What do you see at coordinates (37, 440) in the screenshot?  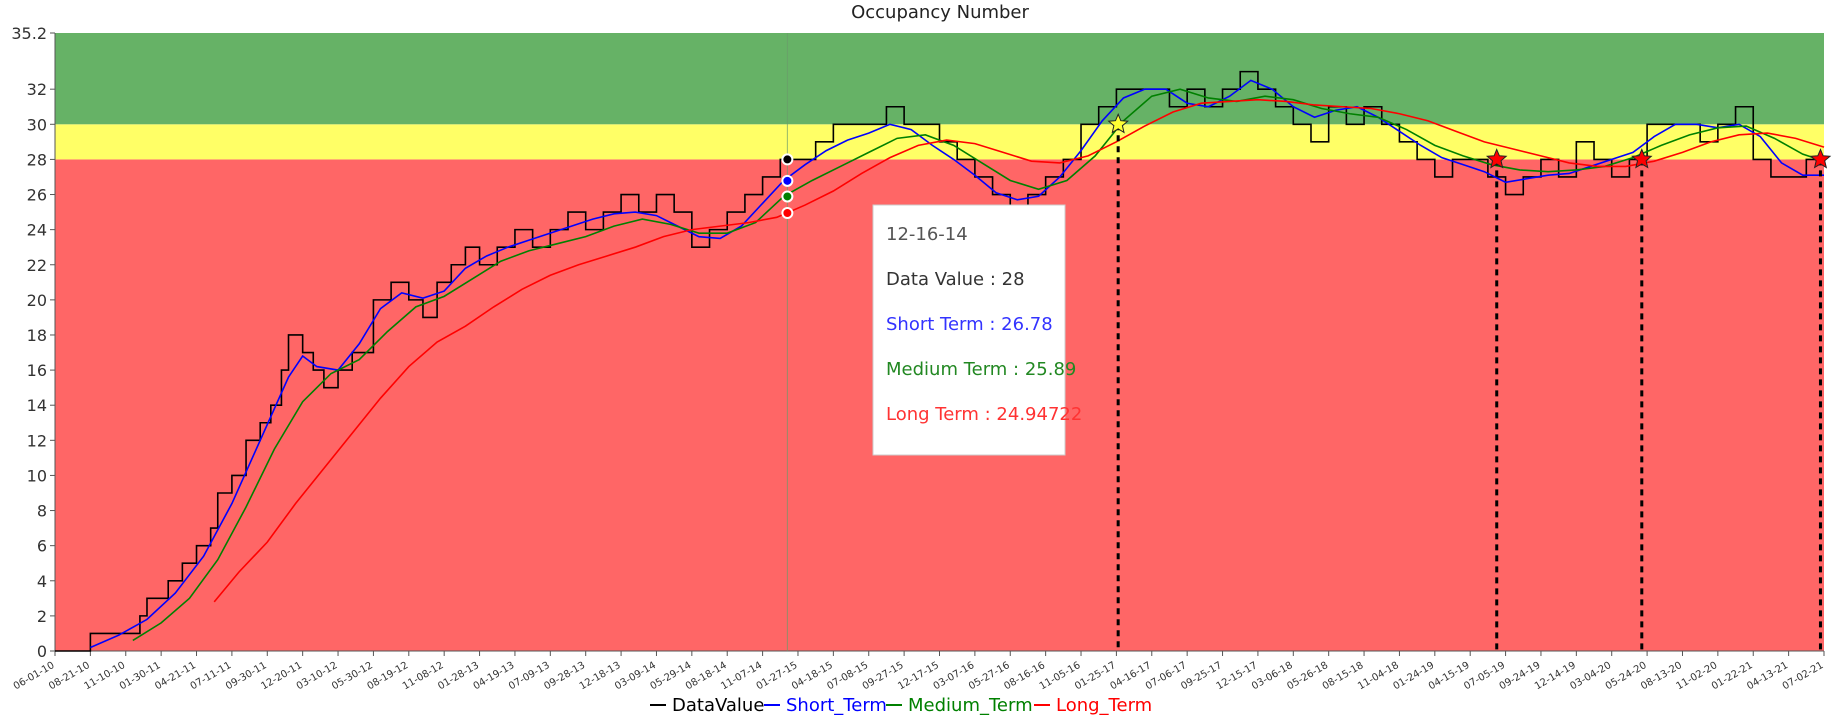 I see `y-tick-label: 12` at bounding box center [37, 440].